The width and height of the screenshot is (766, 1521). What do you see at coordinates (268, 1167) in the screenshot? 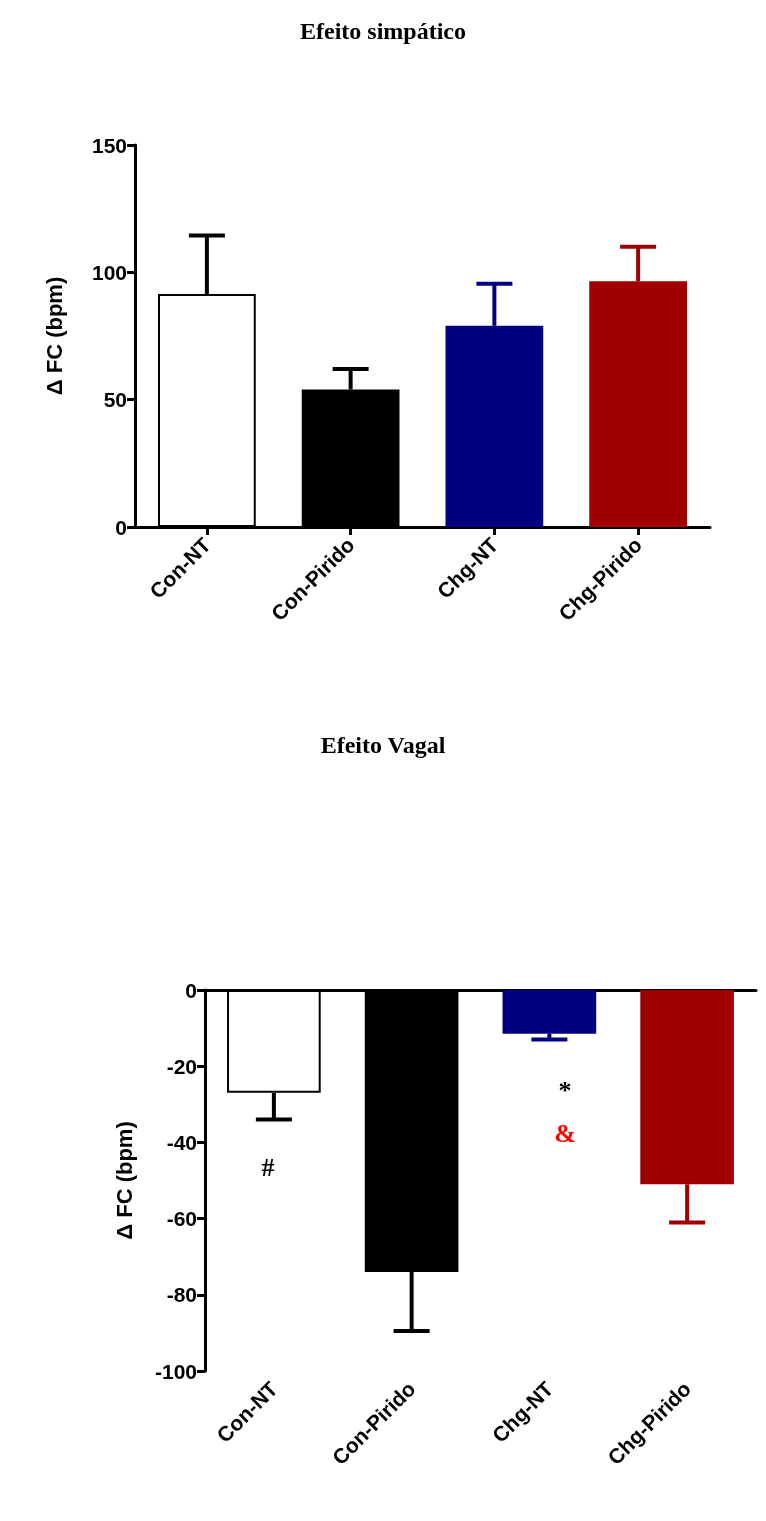
I see `annotation: #` at bounding box center [268, 1167].